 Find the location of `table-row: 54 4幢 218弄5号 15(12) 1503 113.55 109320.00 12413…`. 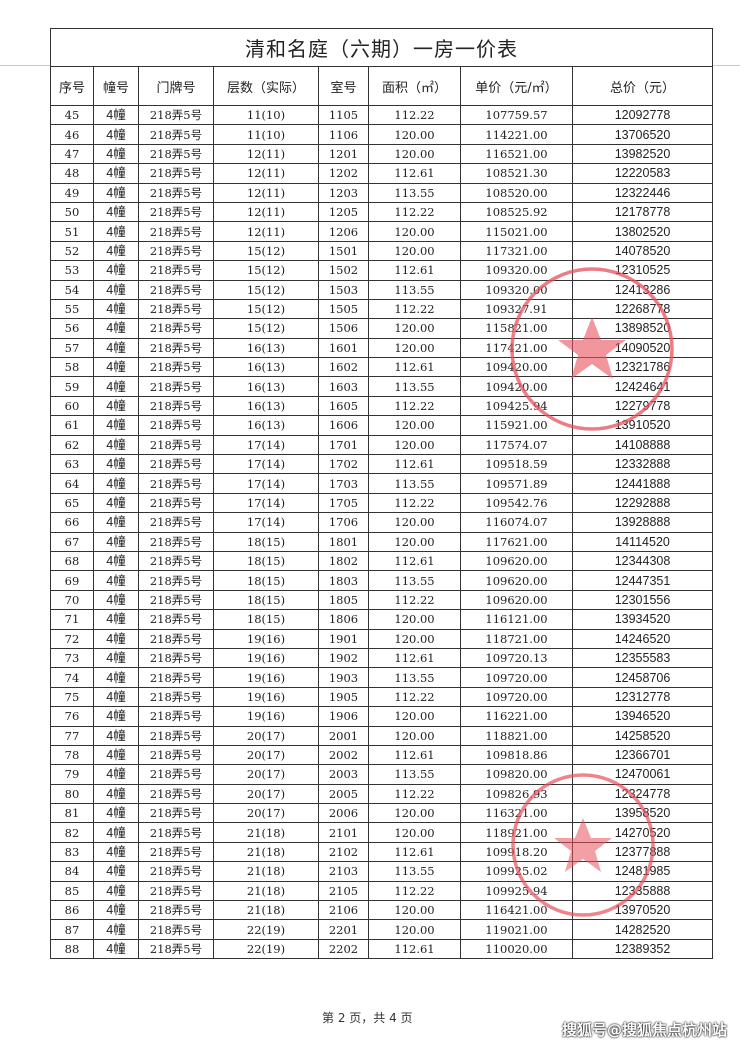

table-row: 54 4幢 218弄5号 15(12) 1503 113.55 109320.00 12413… is located at coordinates (381, 289).